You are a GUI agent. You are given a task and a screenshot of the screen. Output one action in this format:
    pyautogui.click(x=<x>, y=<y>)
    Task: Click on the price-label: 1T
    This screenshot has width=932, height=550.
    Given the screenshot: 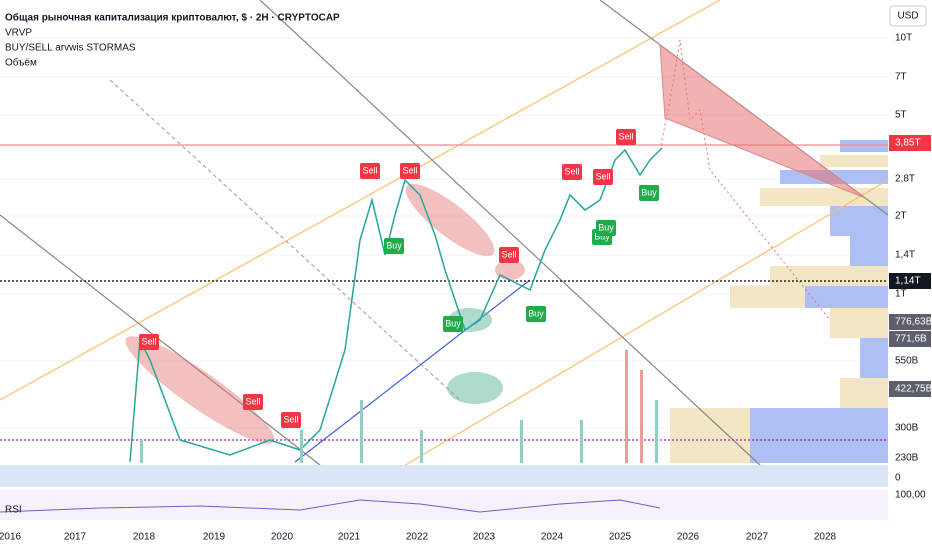 What is the action you would take?
    pyautogui.click(x=901, y=294)
    